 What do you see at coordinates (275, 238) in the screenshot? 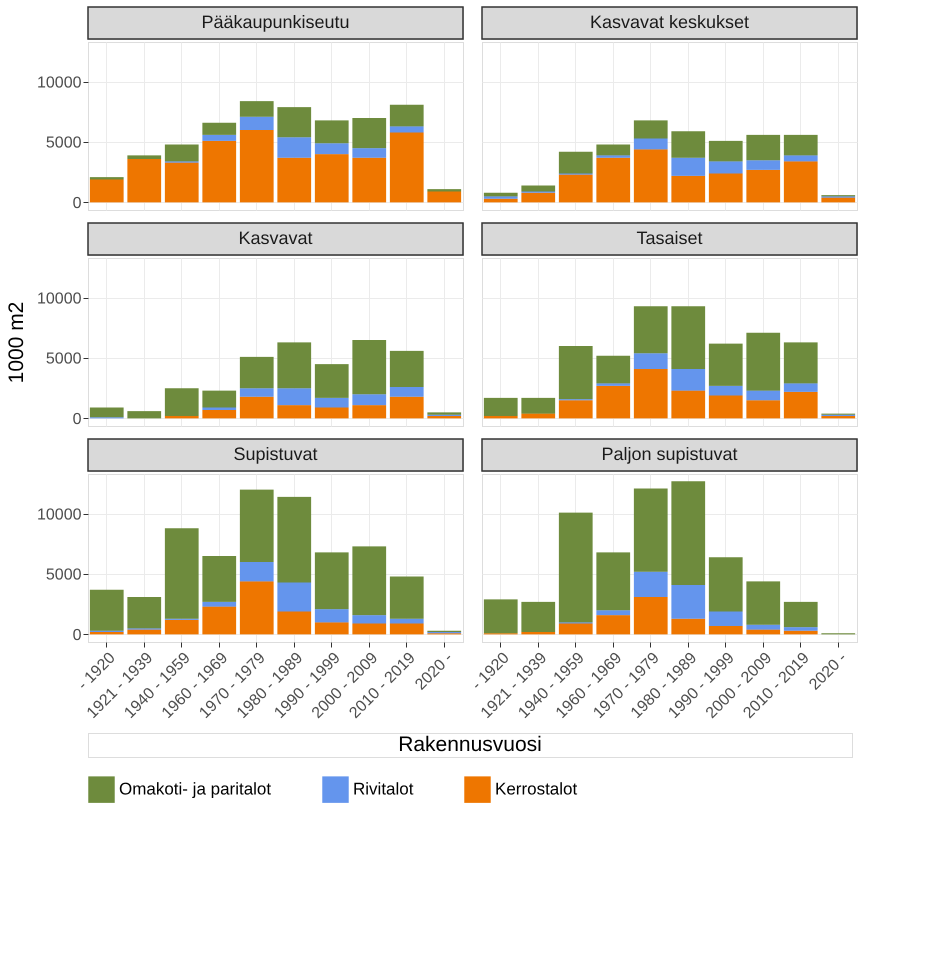
I see `chart-title: Kasvavat` at bounding box center [275, 238].